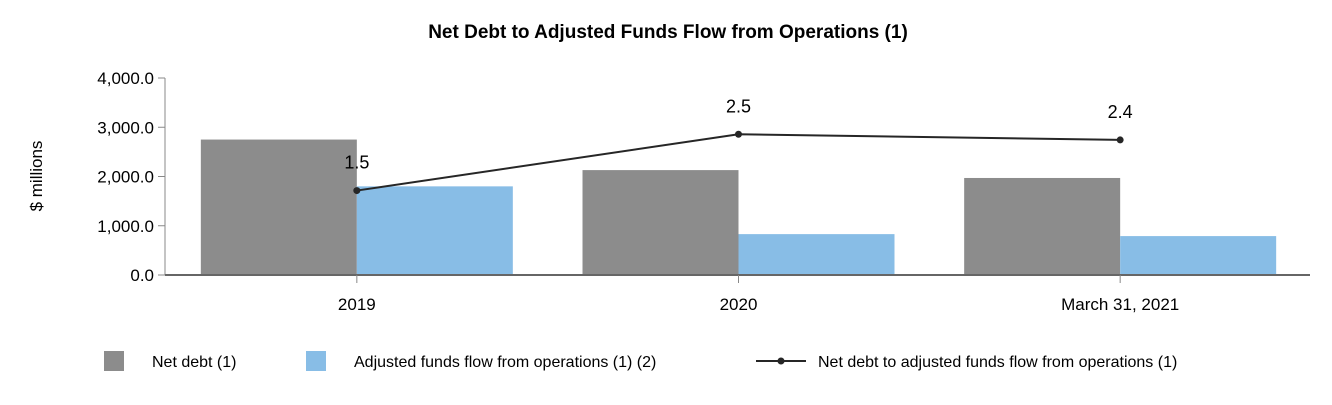 This screenshot has height=405, width=1332. I want to click on y-axis-label: $ millions, so click(36, 176).